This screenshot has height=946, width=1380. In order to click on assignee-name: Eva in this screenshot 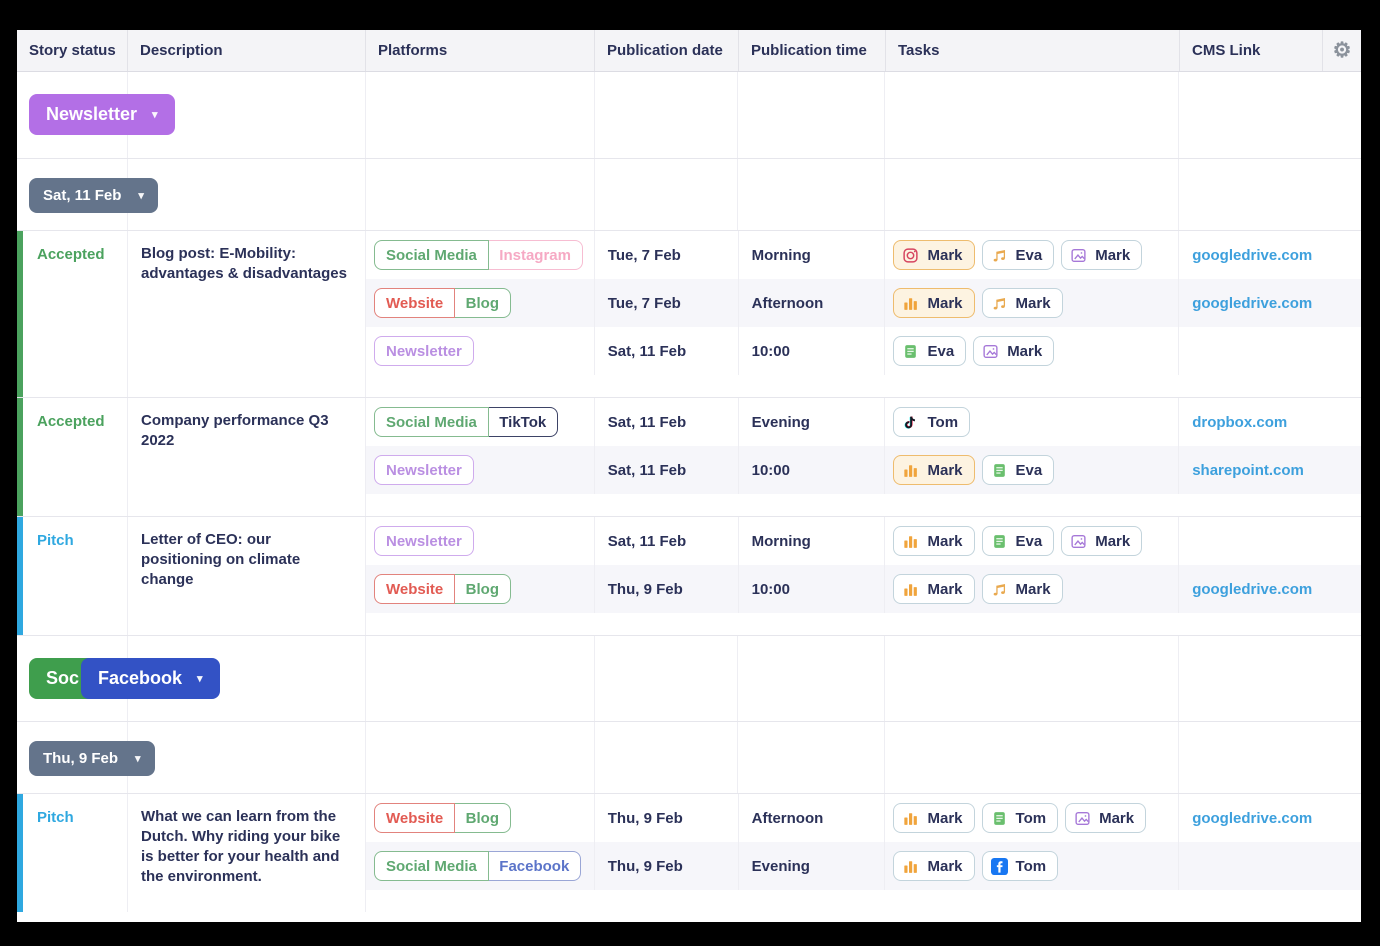, I will do `click(1029, 255)`.